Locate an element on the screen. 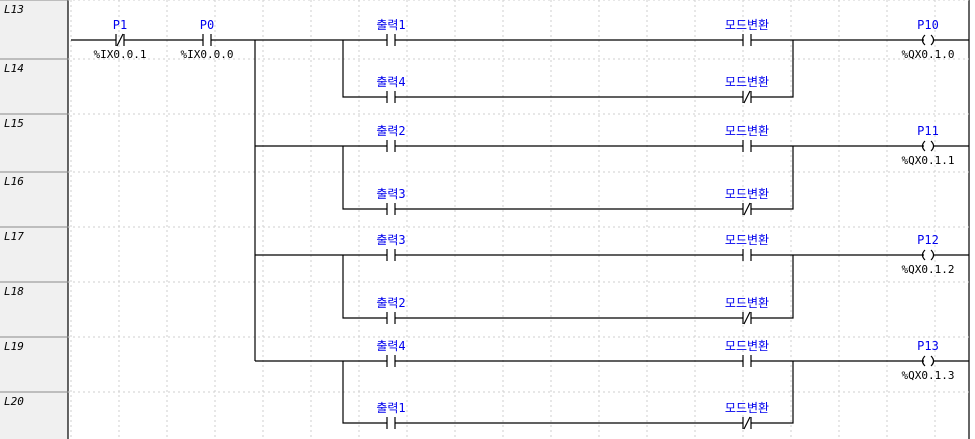  coil-label: P12 is located at coordinates (928, 240).